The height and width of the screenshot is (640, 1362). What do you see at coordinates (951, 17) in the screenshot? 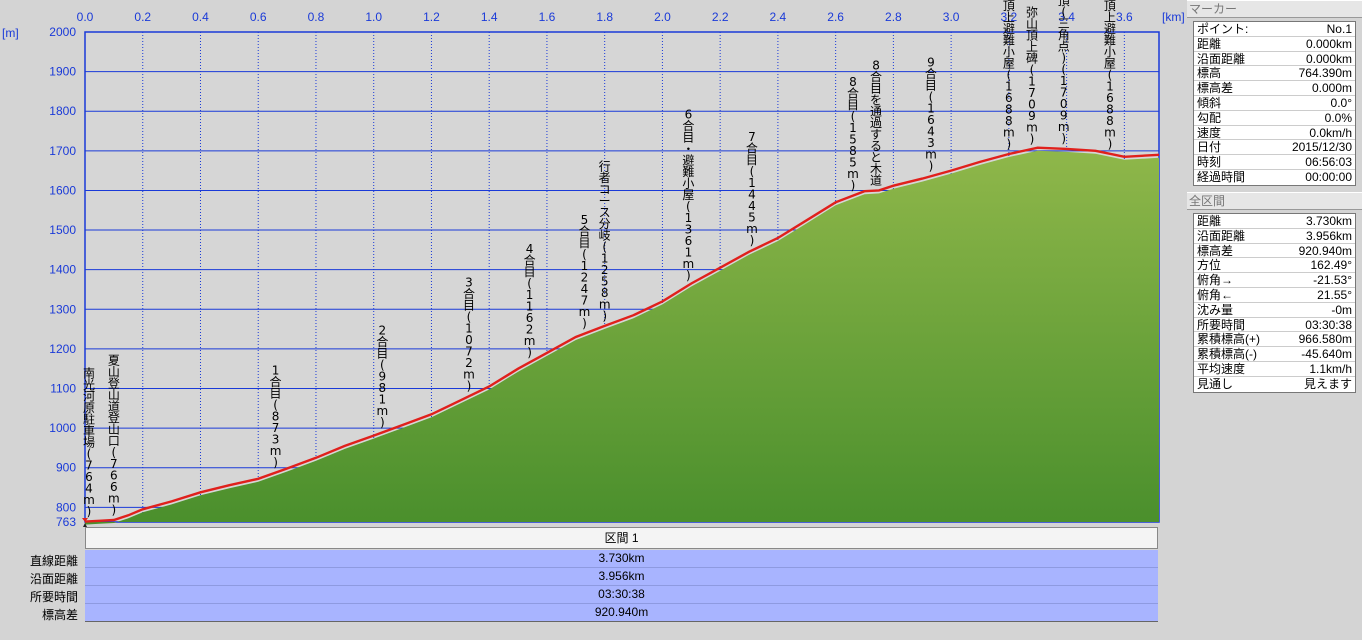
I see `x-tick-label: 3.0` at bounding box center [951, 17].